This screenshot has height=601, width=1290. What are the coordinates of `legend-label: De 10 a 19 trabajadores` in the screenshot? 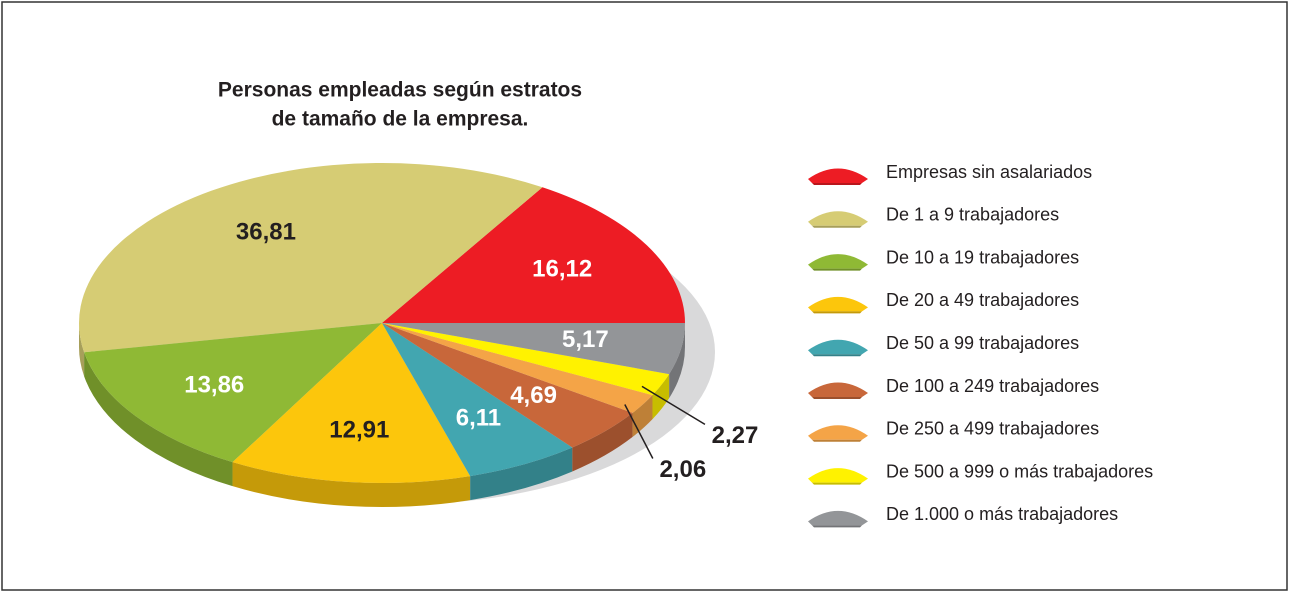 It's located at (982, 257).